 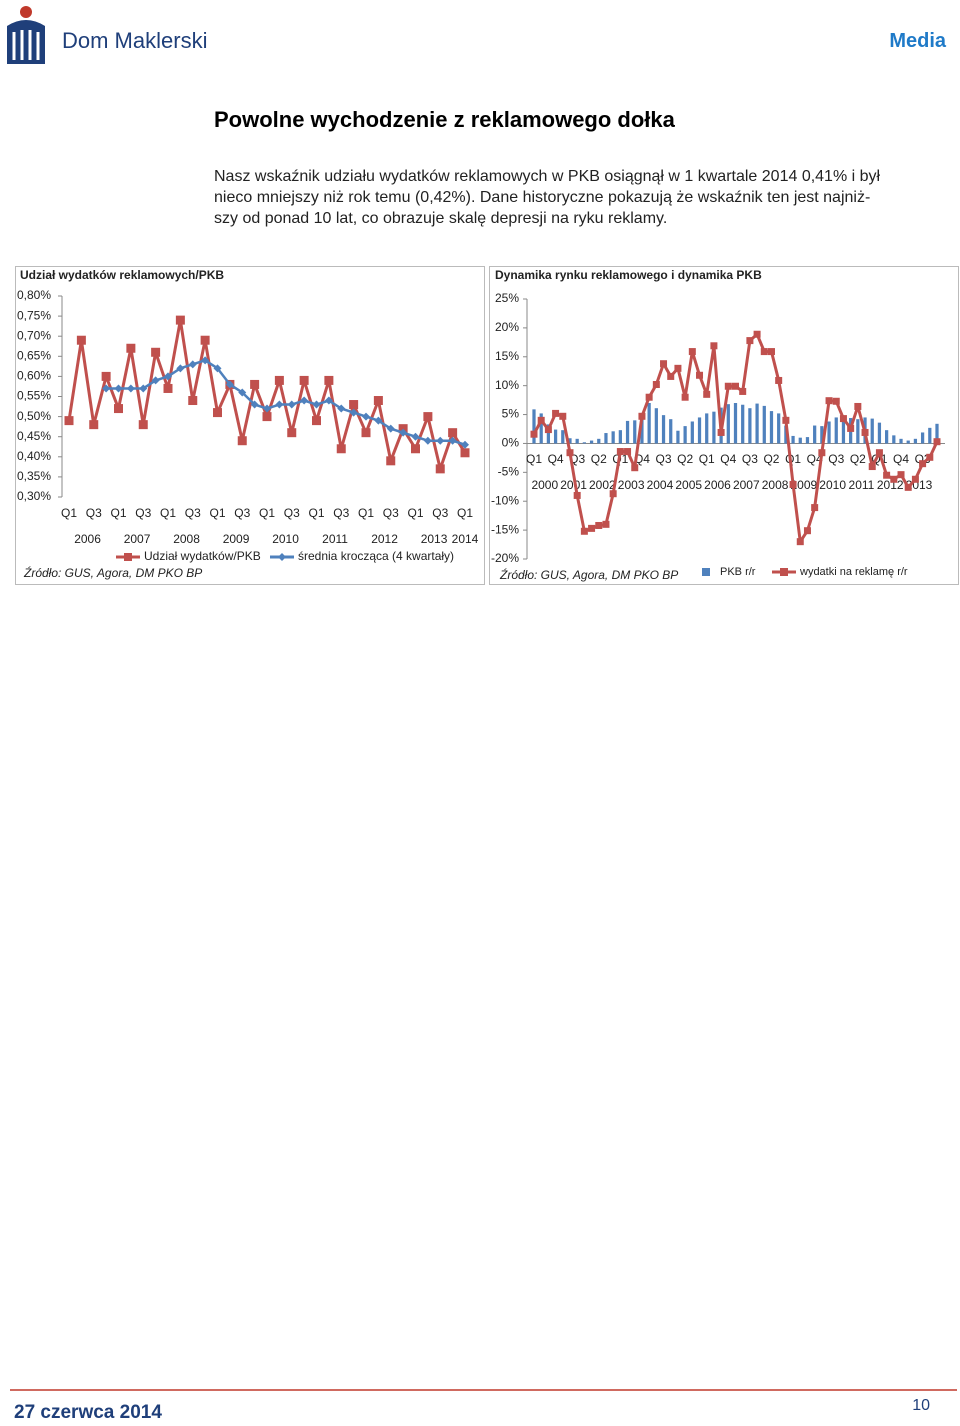 I want to click on y-tick-label: 0,75%, so click(x=34, y=315).